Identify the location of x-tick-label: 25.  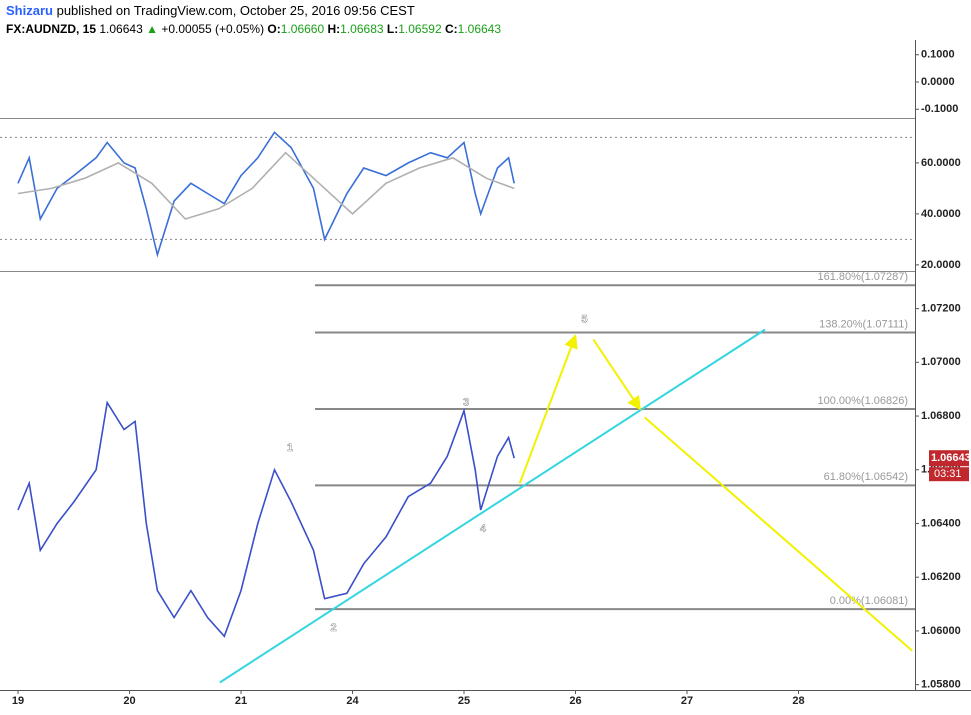
(464, 701).